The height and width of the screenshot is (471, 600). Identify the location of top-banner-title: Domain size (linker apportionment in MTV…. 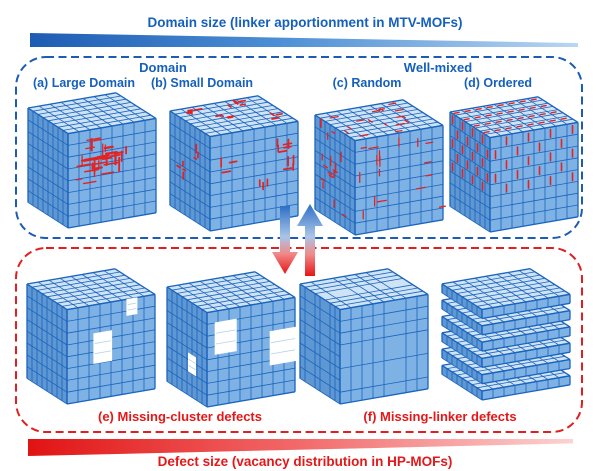
(305, 22).